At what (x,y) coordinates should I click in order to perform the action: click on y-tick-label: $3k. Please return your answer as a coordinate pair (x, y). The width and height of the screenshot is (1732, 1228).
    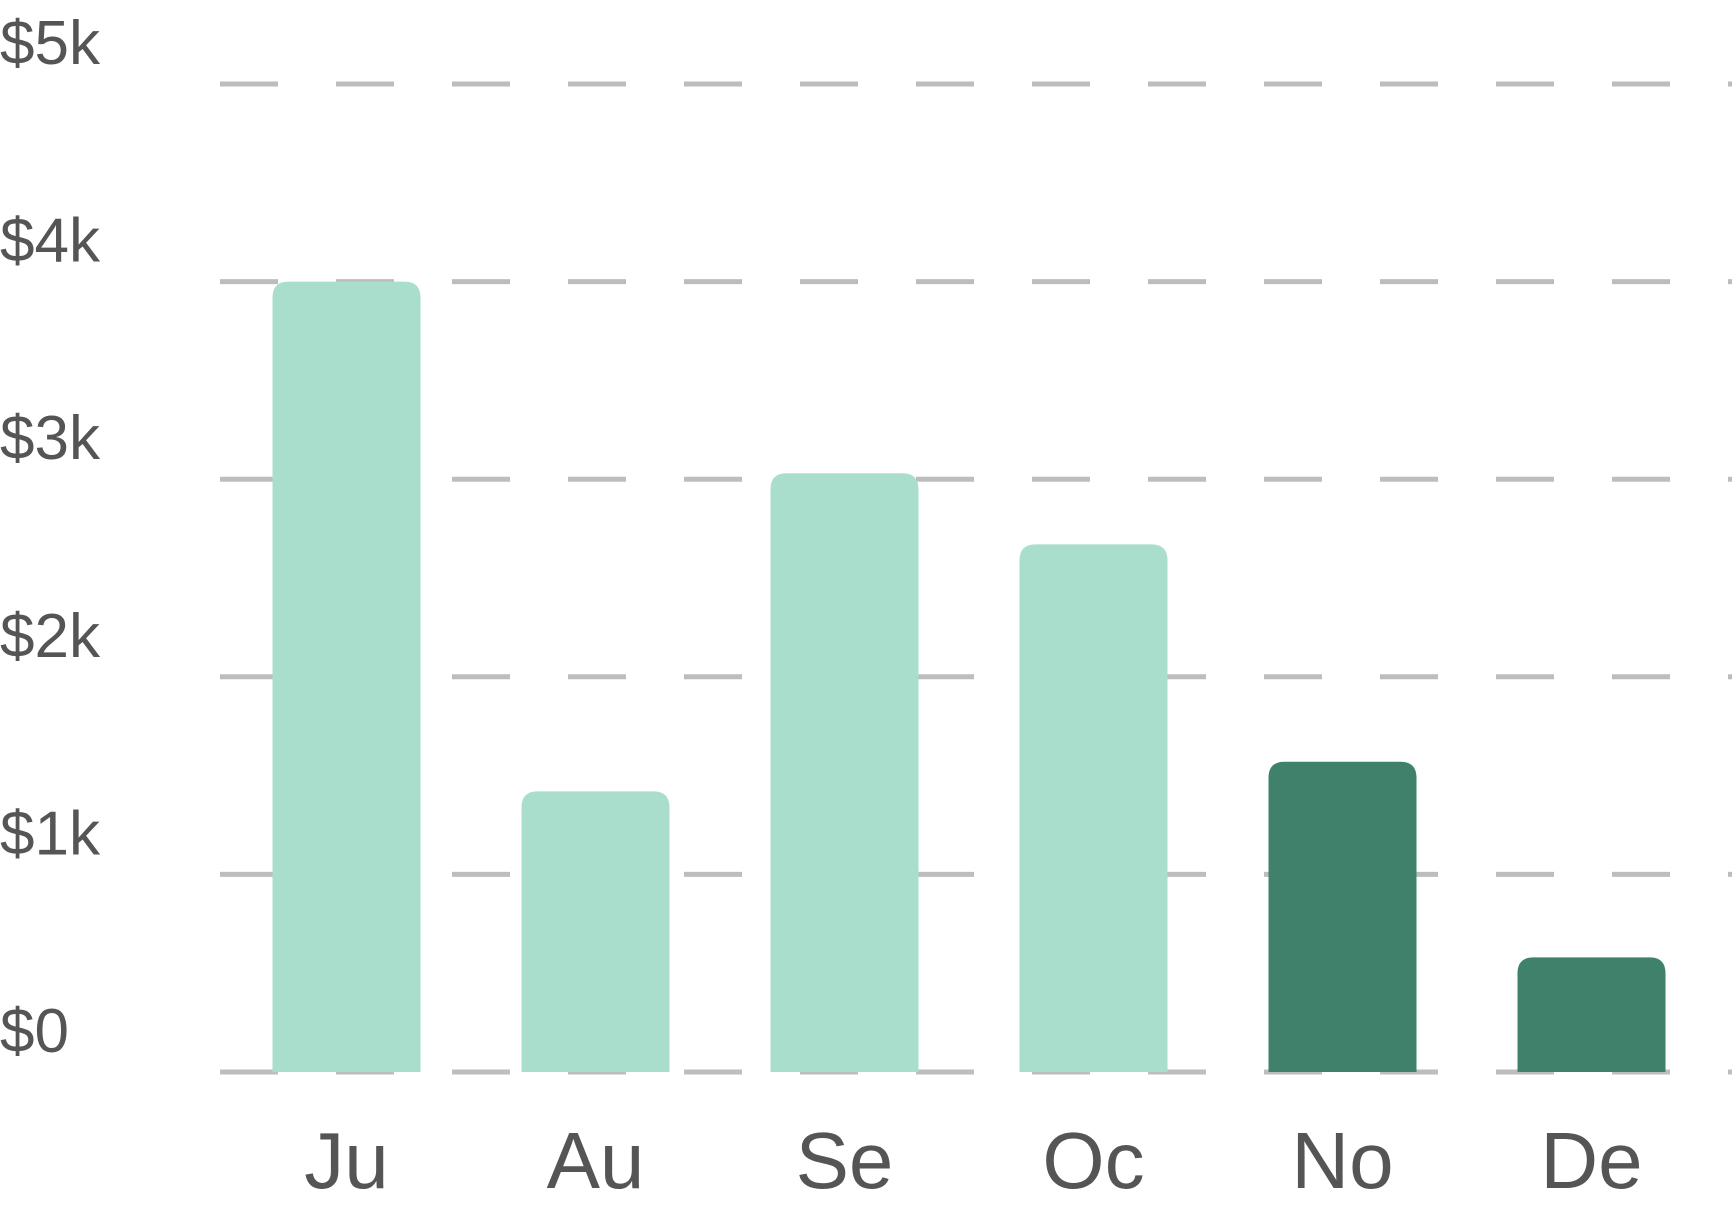
    Looking at the image, I should click on (50, 438).